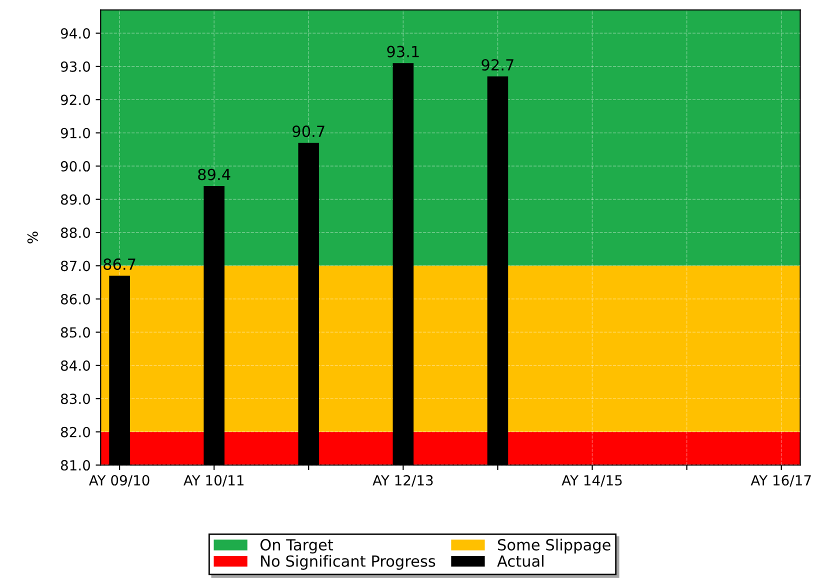 The width and height of the screenshot is (825, 585). Describe the element at coordinates (119, 481) in the screenshot. I see `x-tick-label: AY 09/10` at that location.